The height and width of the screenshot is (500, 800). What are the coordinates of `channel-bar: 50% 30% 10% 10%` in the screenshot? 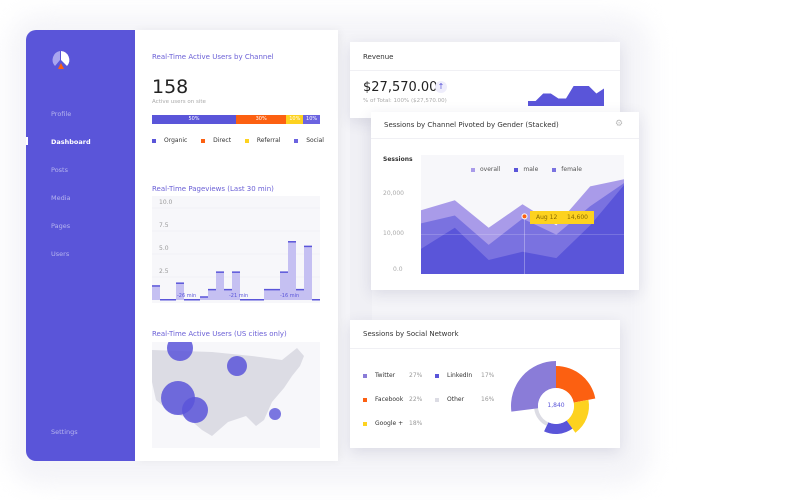 It's located at (236, 119).